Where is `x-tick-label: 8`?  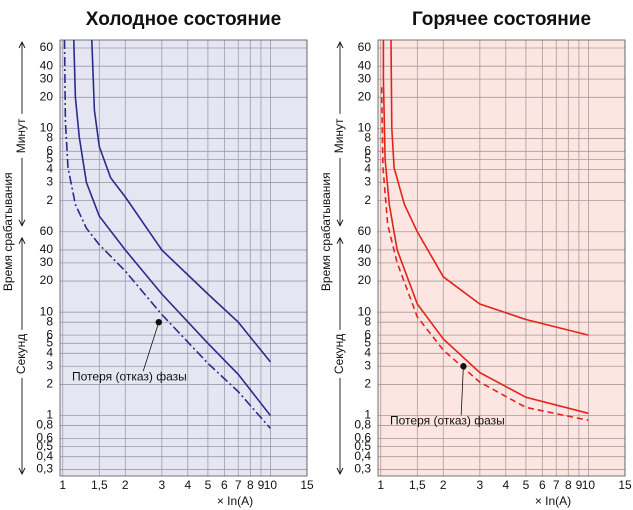
x-tick-label: 8 is located at coordinates (568, 485).